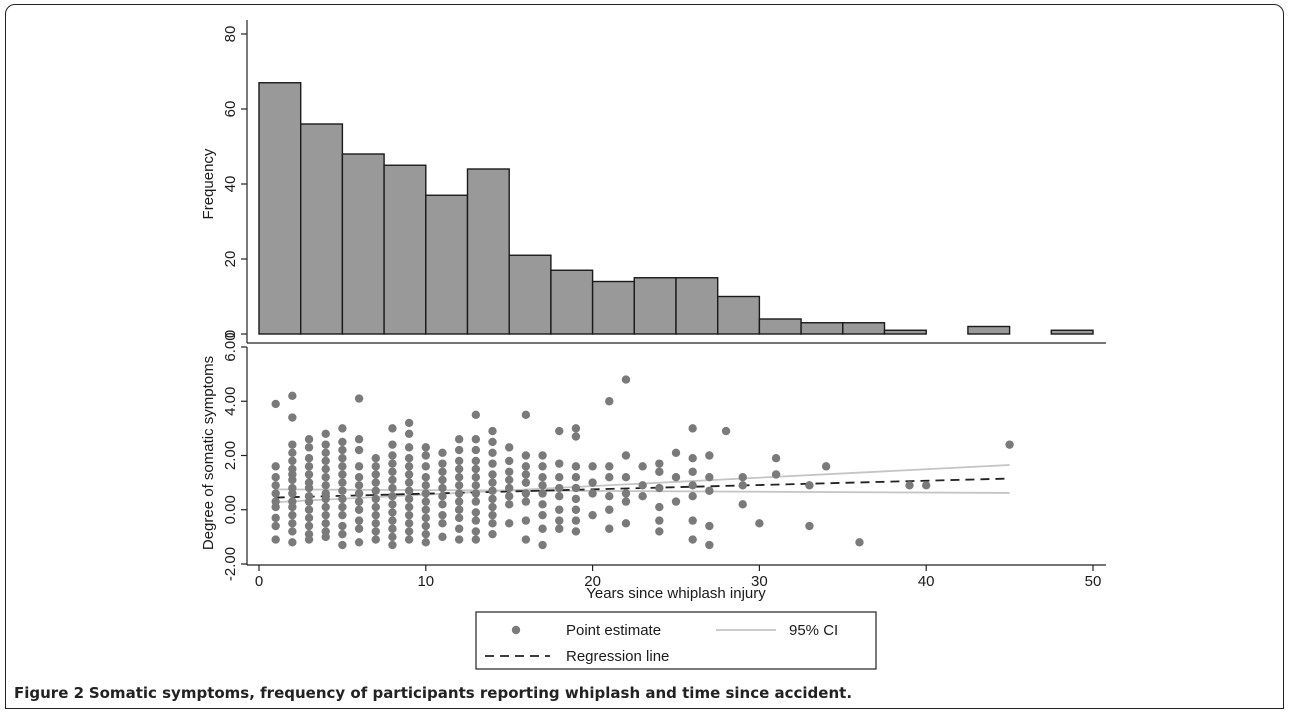 This screenshot has height=715, width=1290. What do you see at coordinates (230, 109) in the screenshot?
I see `hist-y-tick-label: 60` at bounding box center [230, 109].